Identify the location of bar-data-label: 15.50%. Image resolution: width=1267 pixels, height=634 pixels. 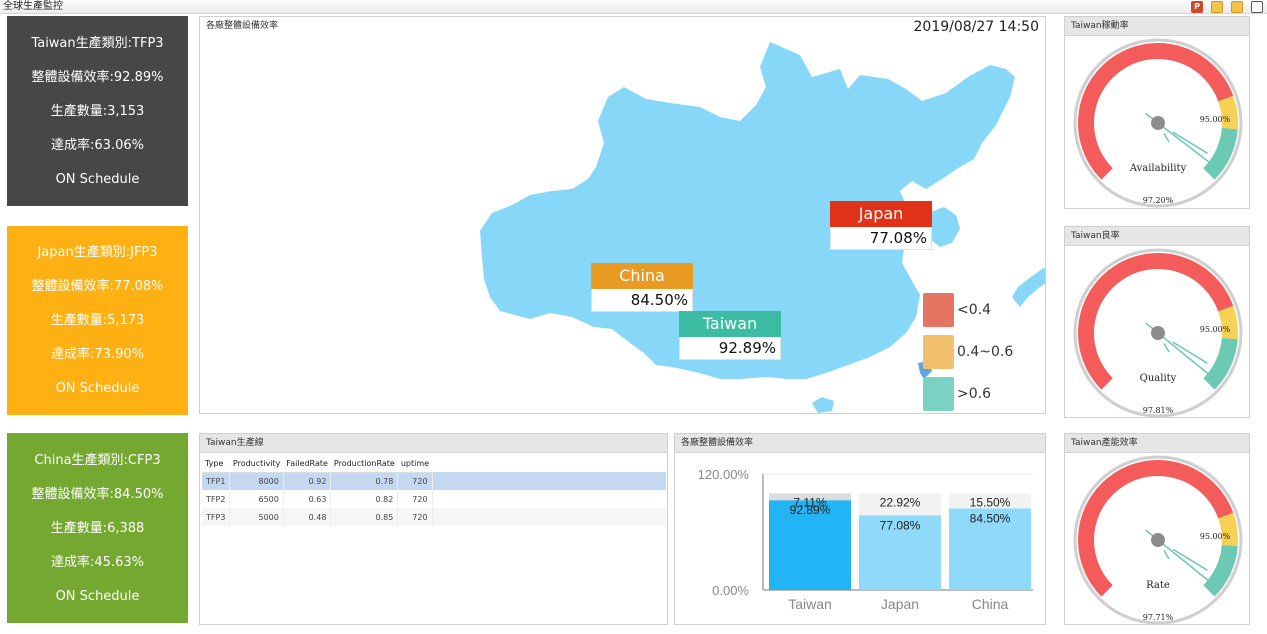
(990, 502).